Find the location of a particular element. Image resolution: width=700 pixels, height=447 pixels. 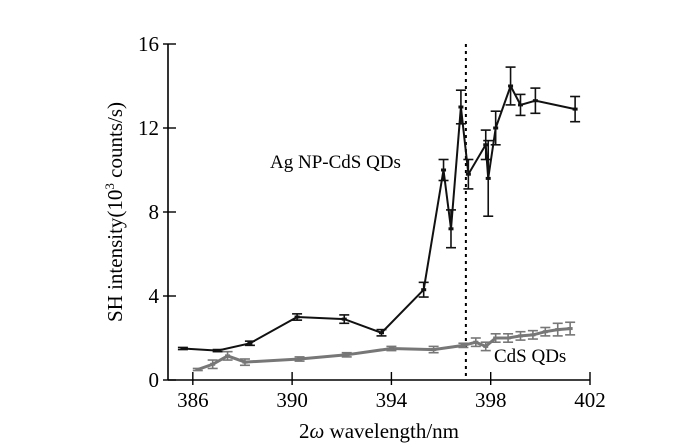

x-tick-label: 402 is located at coordinates (590, 400).